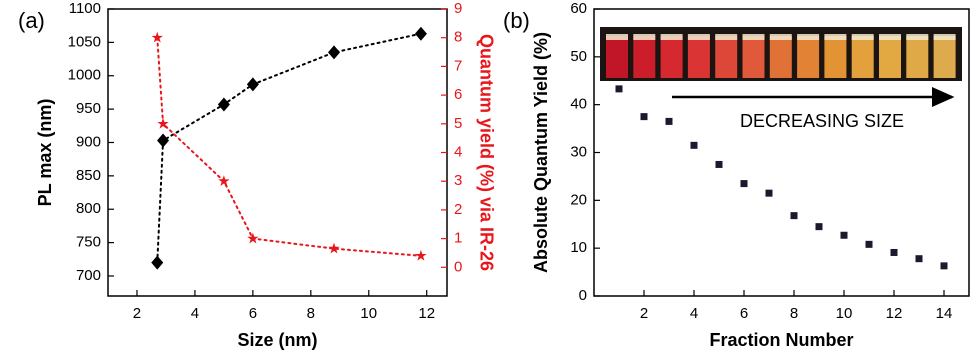 The width and height of the screenshot is (980, 357). What do you see at coordinates (458, 266) in the screenshot?
I see `y2-tick-label: 0` at bounding box center [458, 266].